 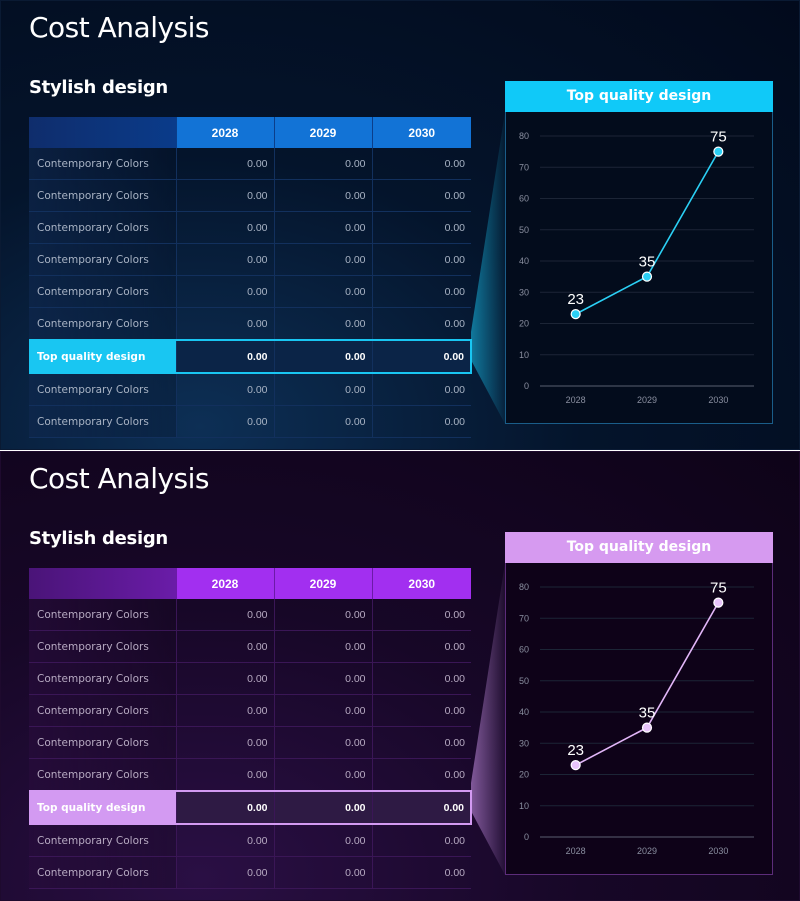 I want to click on row-label: Top quality design, so click(x=102, y=807).